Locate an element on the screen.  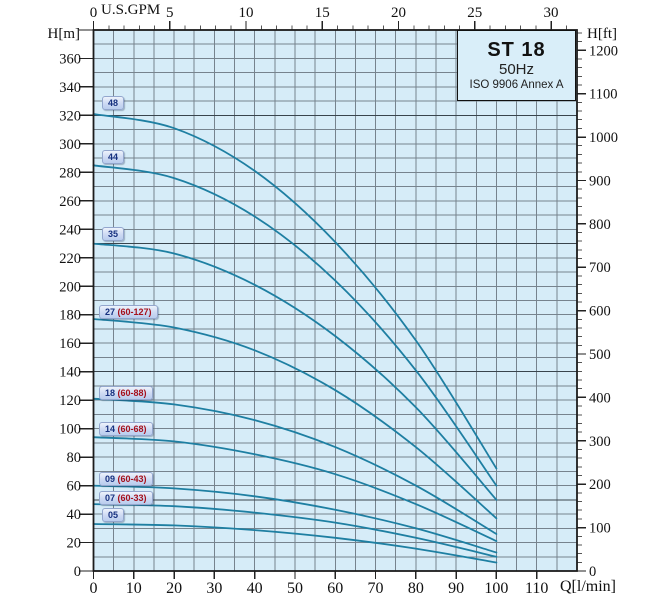
pump-model-title: ST 18 is located at coordinates (516, 49).